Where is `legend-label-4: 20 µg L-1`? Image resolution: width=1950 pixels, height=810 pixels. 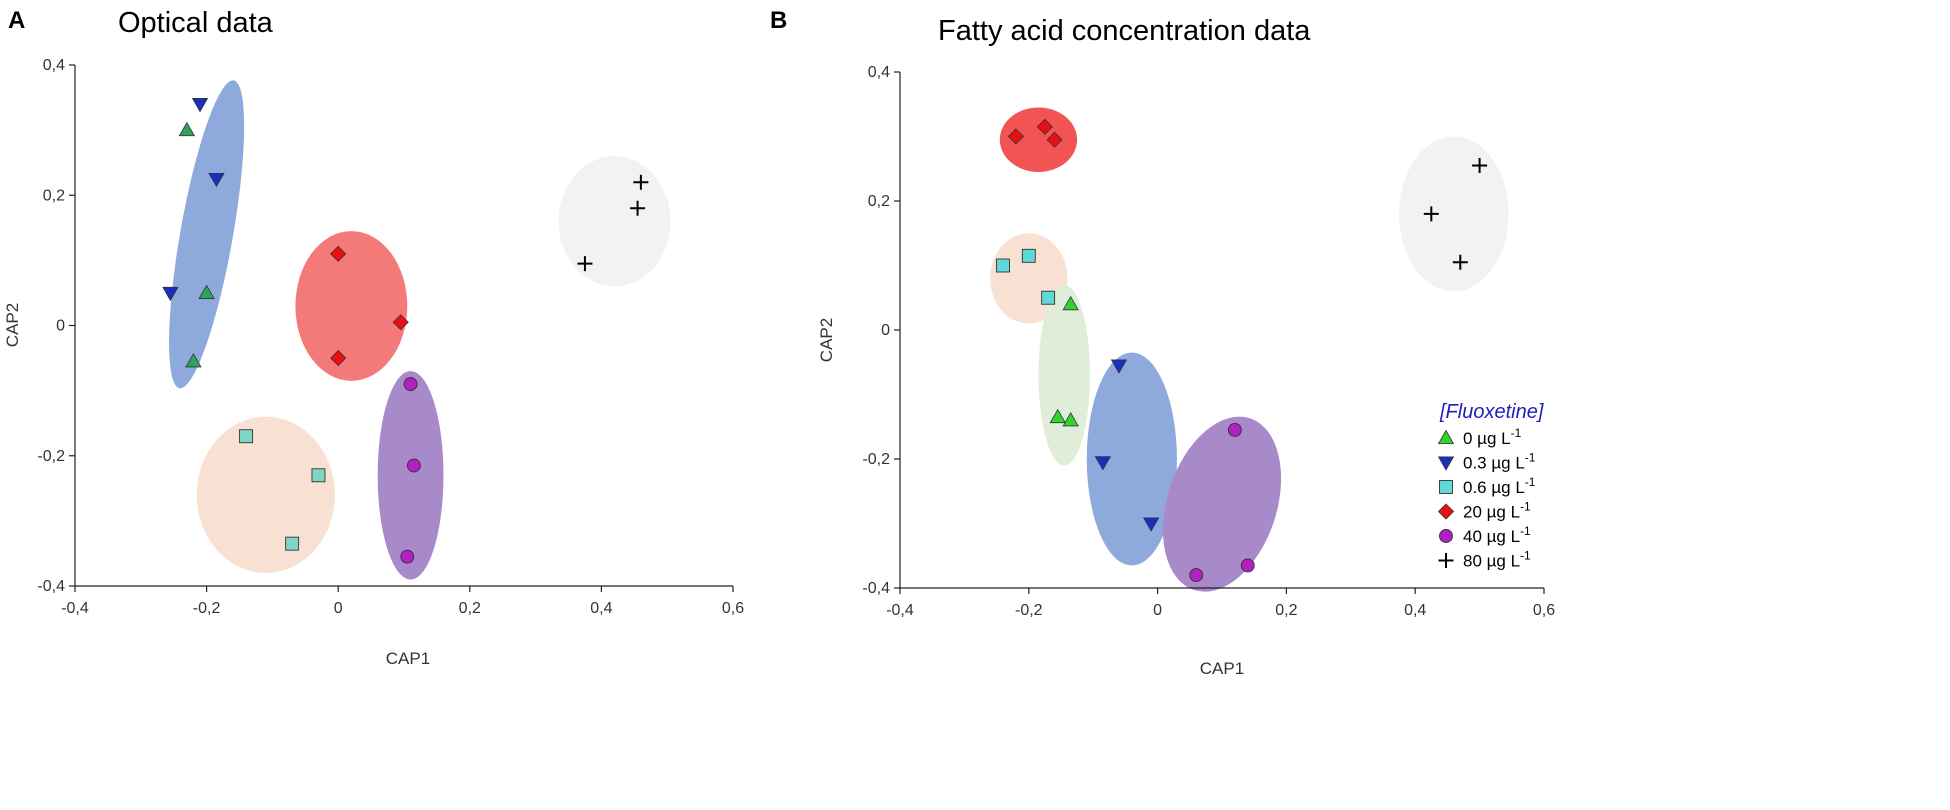
legend-label-4: 20 µg L-1 is located at coordinates (1497, 511).